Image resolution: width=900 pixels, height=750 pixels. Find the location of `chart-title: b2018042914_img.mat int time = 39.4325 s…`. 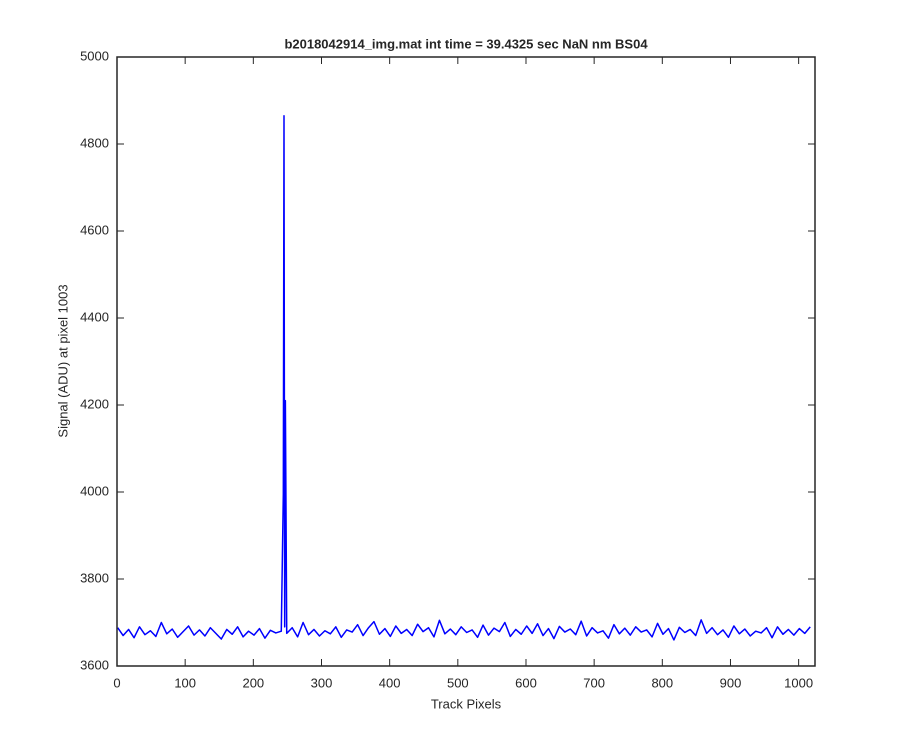

chart-title: b2018042914_img.mat int time = 39.4325 s… is located at coordinates (466, 43).